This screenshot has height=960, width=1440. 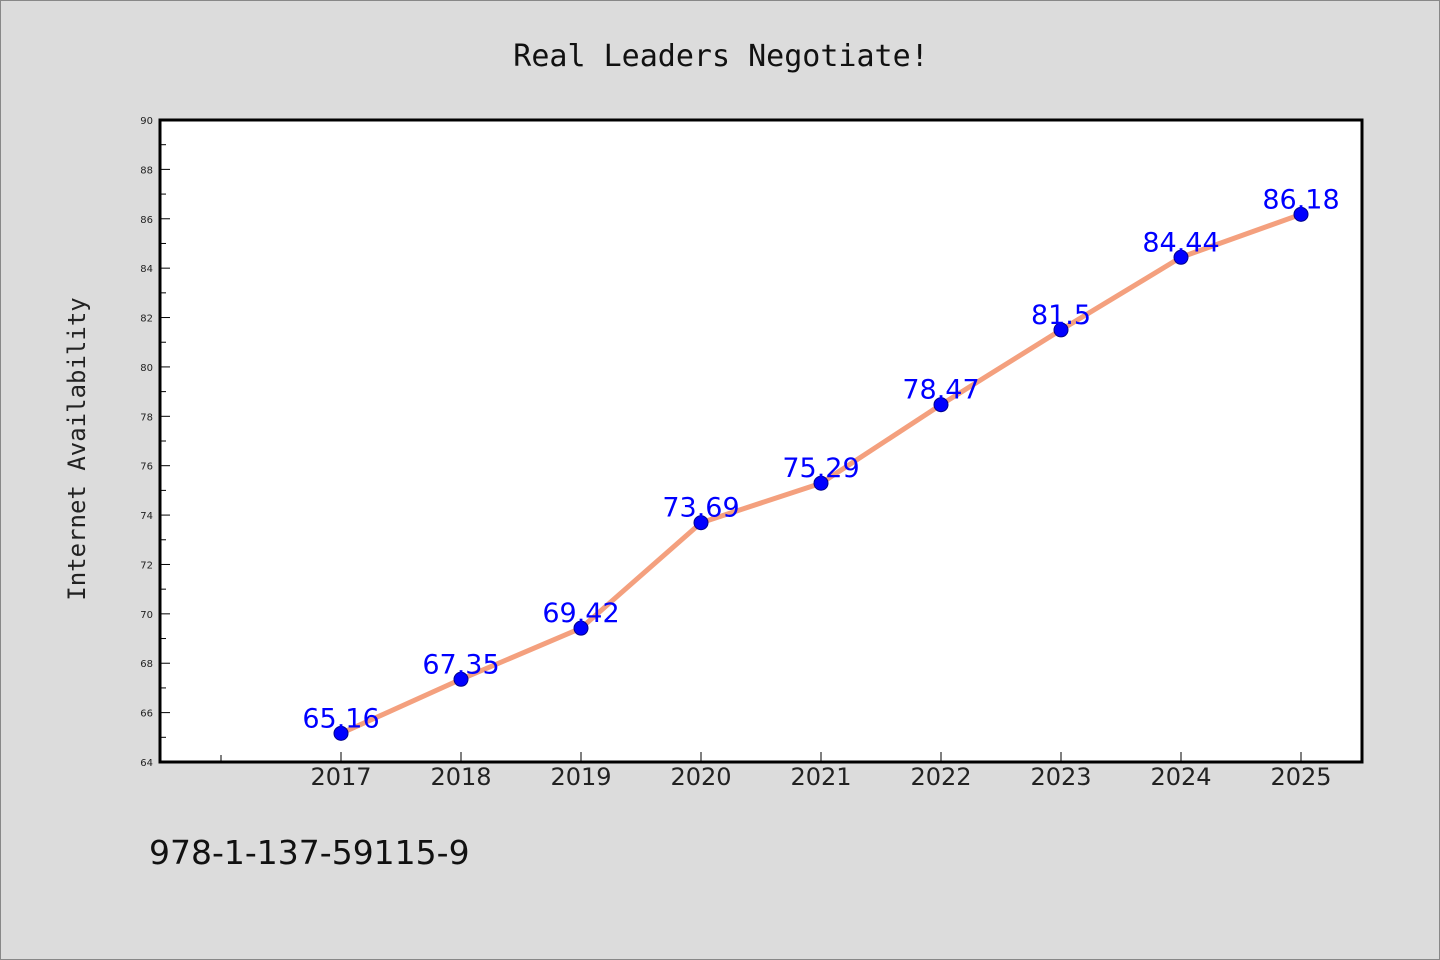 I want to click on y-tick-label: 88, so click(x=146, y=170).